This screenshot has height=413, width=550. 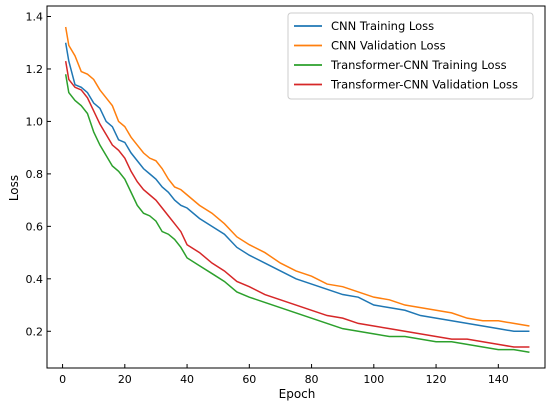 I want to click on y-tick-label: 1.0, so click(x=35, y=121).